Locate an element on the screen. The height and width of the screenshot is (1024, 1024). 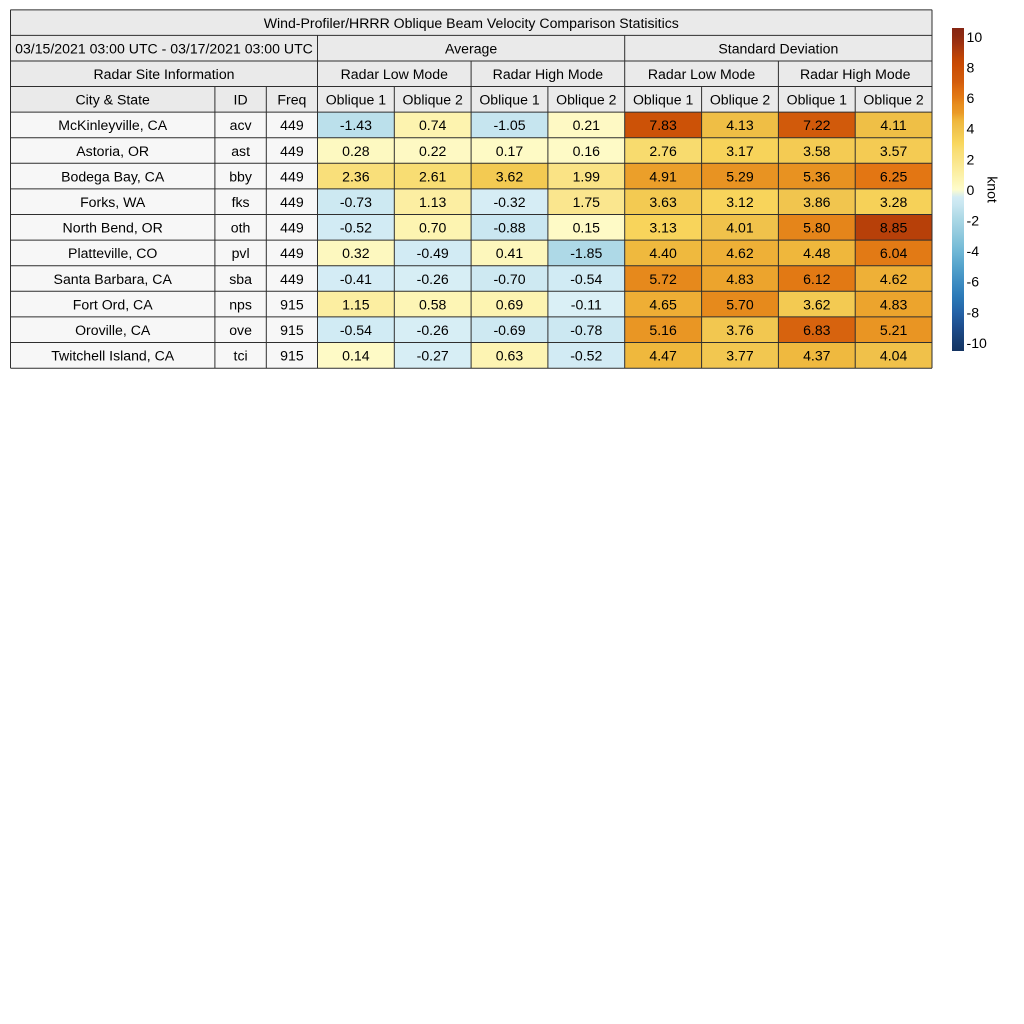
svg-text: 4.47 is located at coordinates (663, 356).